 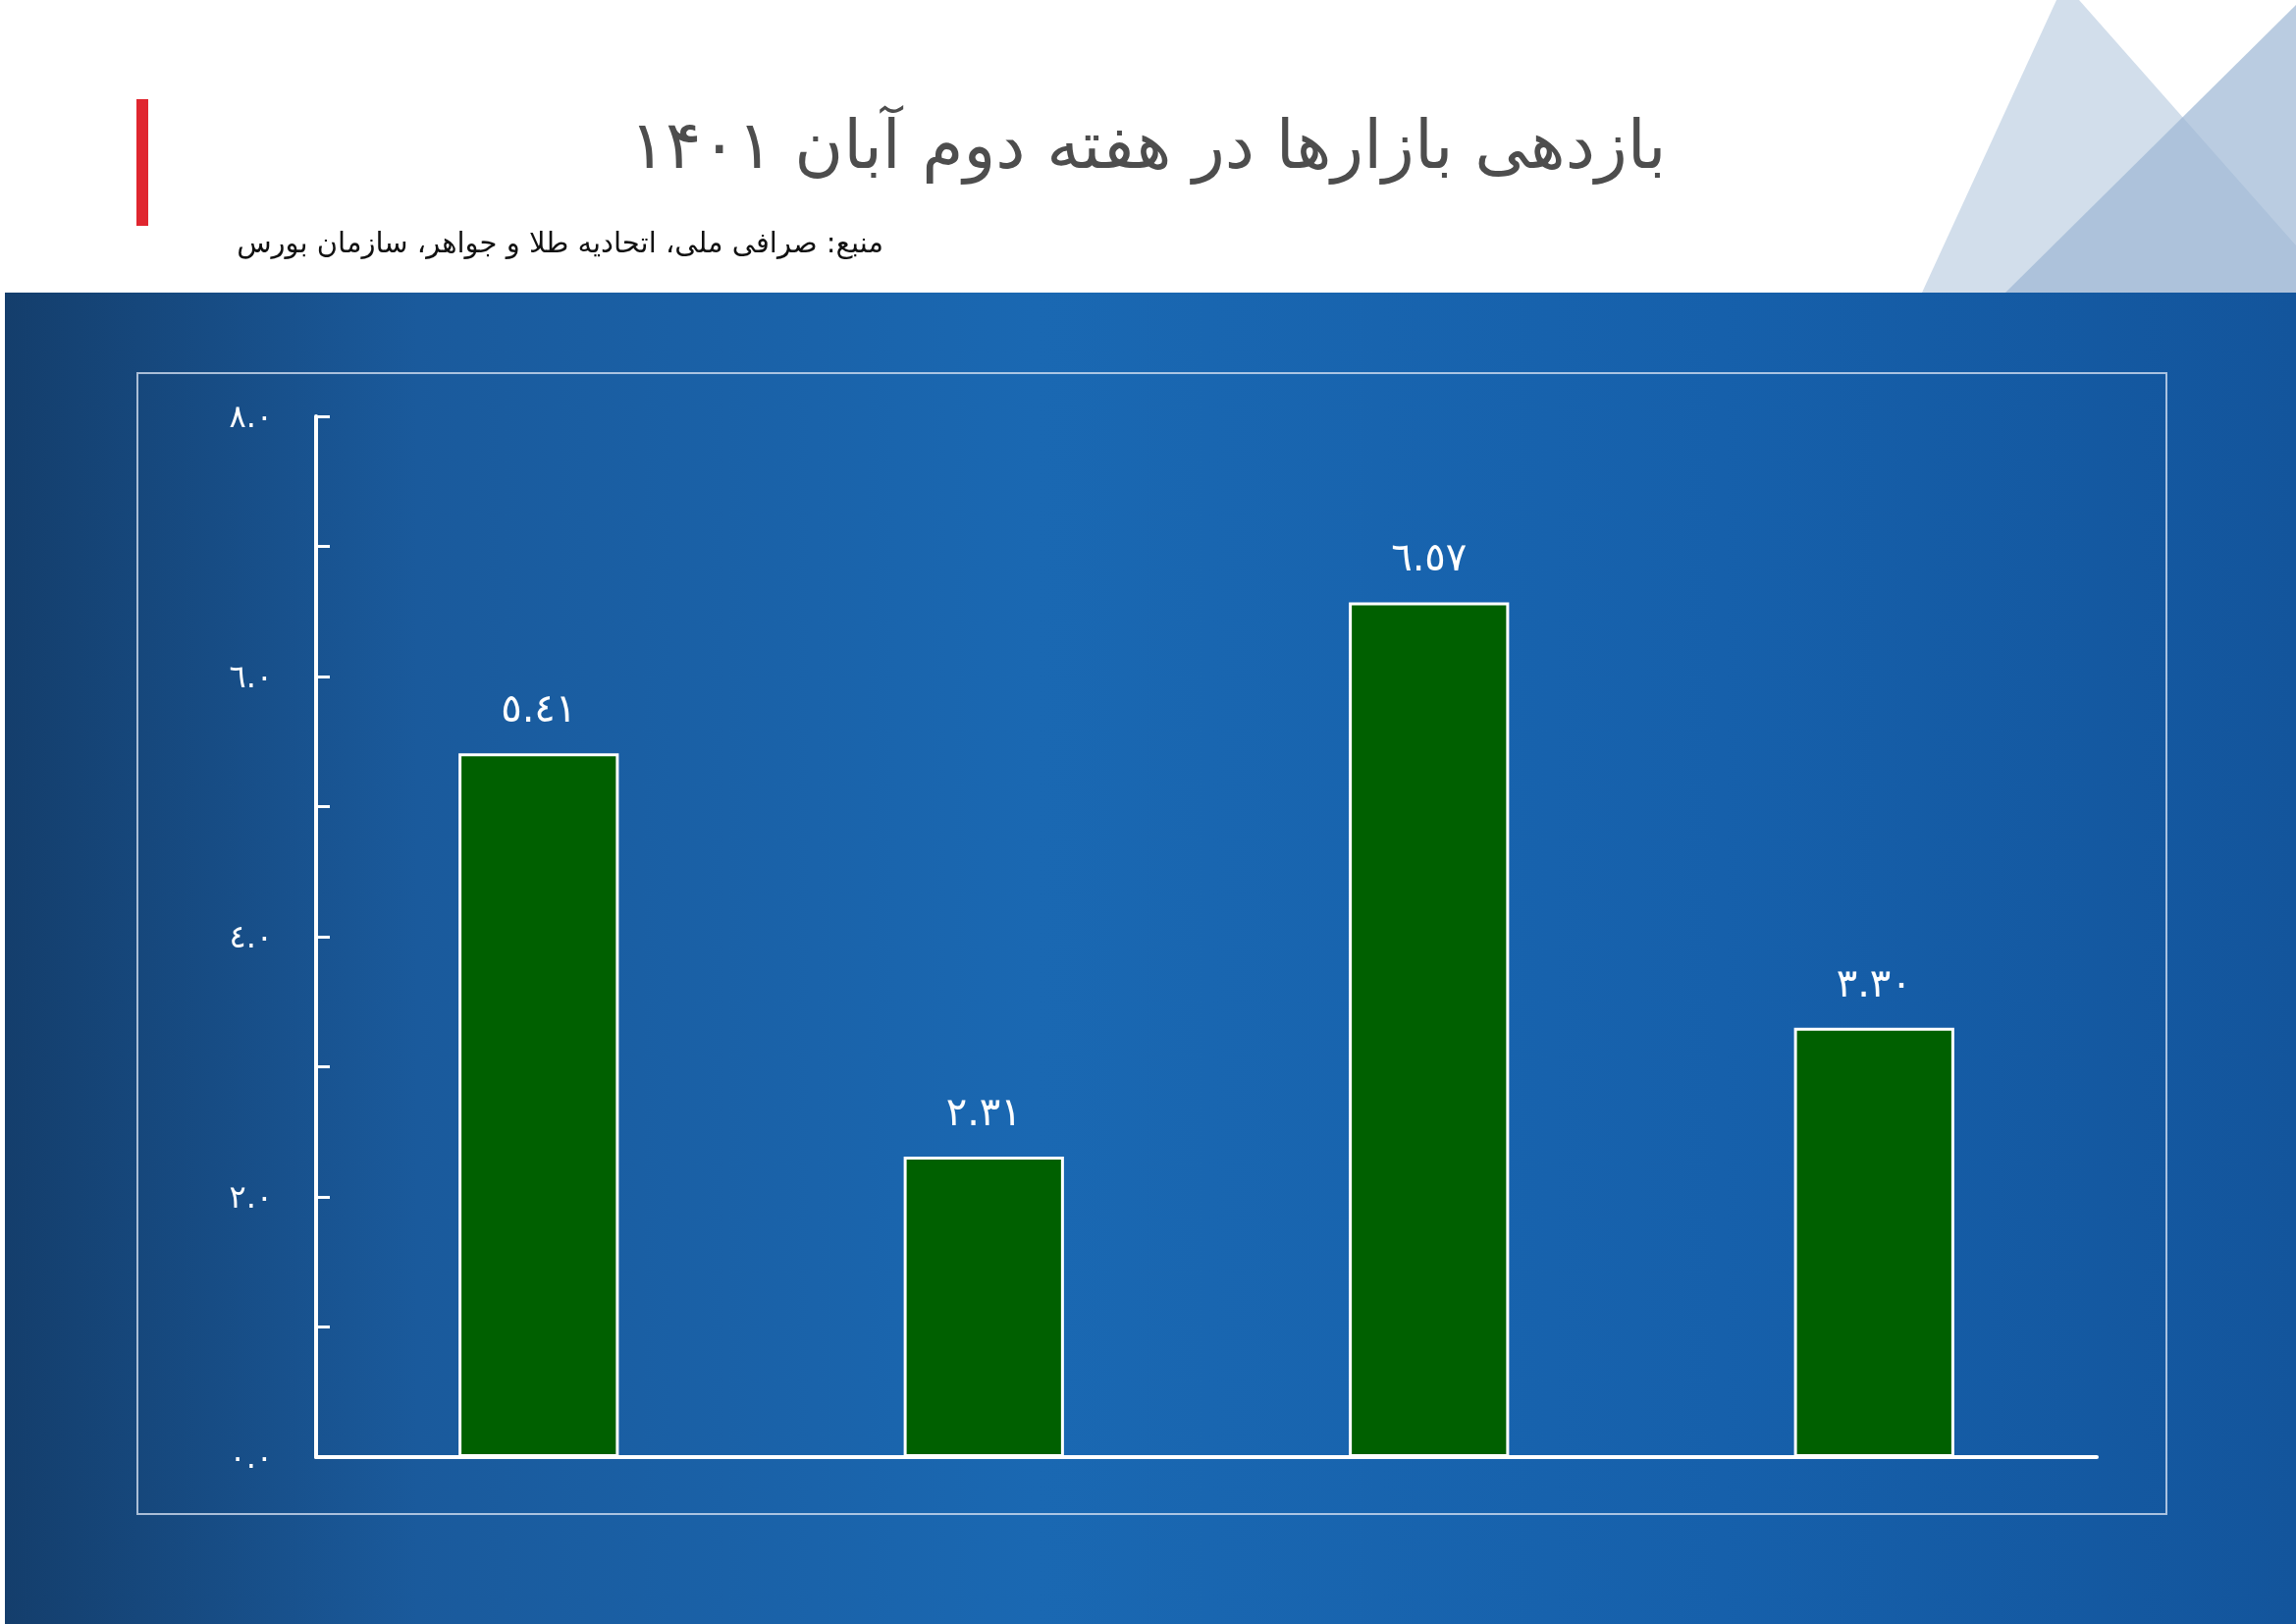 What do you see at coordinates (251, 936) in the screenshot?
I see `y-tick-label: ٤.٠` at bounding box center [251, 936].